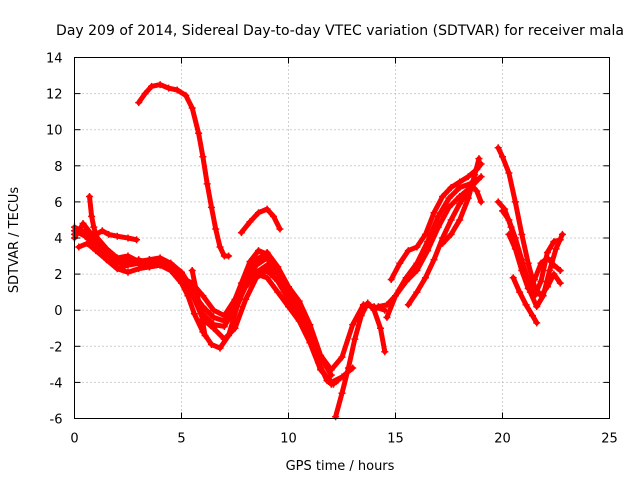 The image size is (640, 480). I want to click on y-tick-label: -6, so click(56, 420).